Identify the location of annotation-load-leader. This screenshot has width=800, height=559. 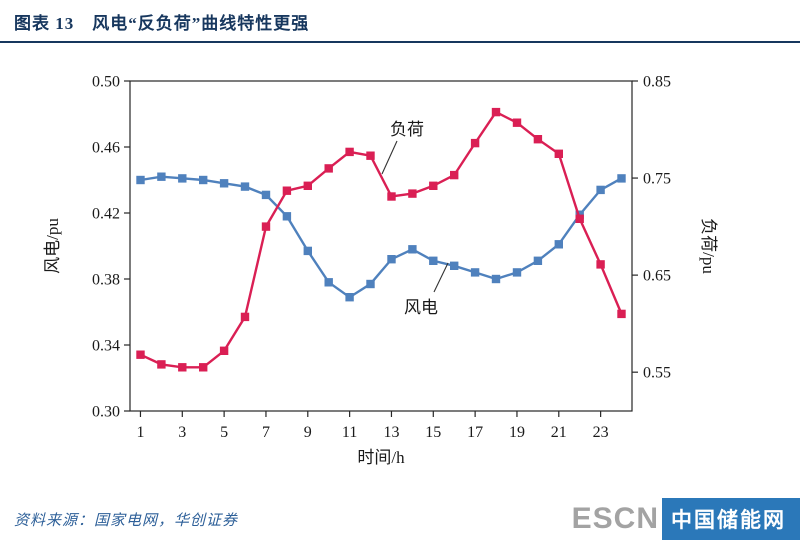
(389, 157).